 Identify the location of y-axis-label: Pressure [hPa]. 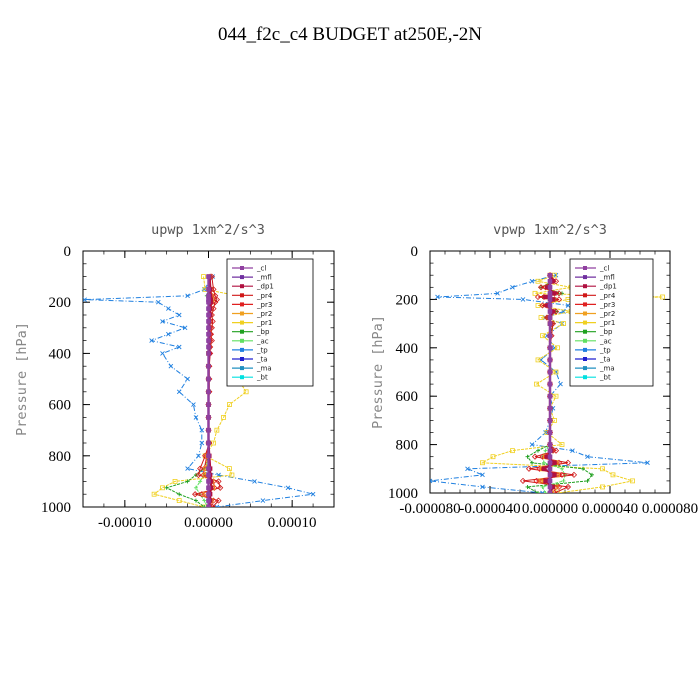
(22, 379).